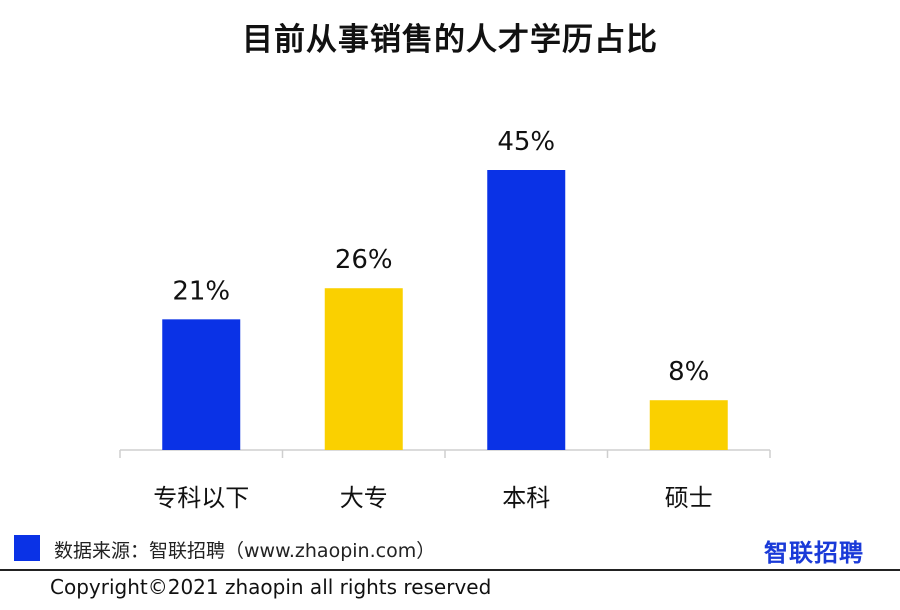 The width and height of the screenshot is (900, 610). What do you see at coordinates (245, 551) in the screenshot?
I see `source-text: 数据来源：智联招聘（www.zhaopin.com）` at bounding box center [245, 551].